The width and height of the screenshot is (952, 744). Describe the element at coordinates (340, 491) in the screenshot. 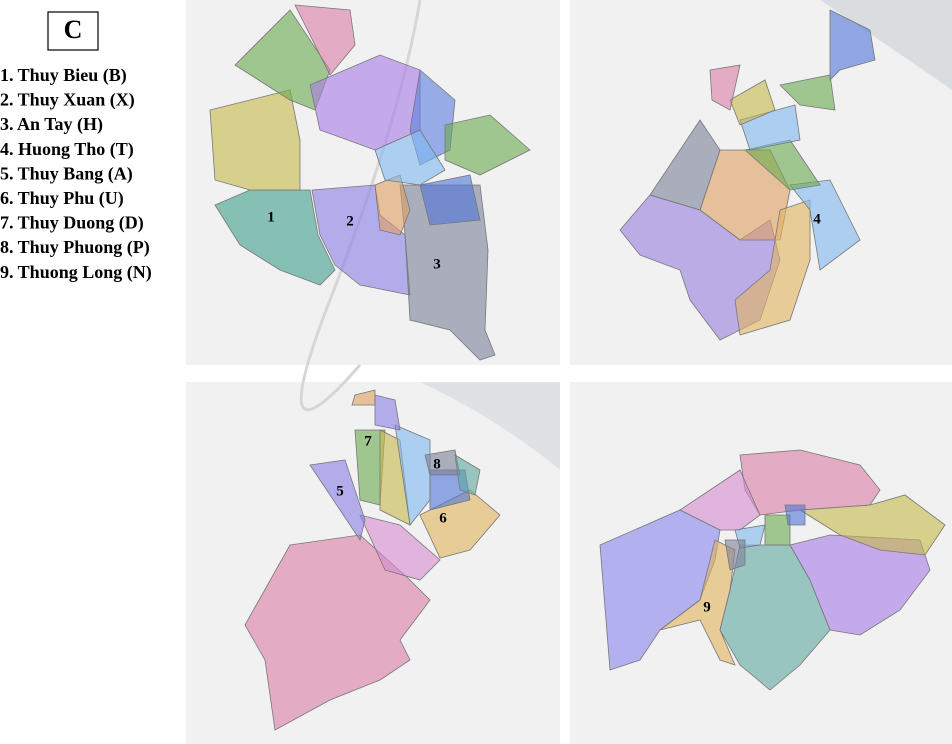

I see `region-label: 5` at that location.